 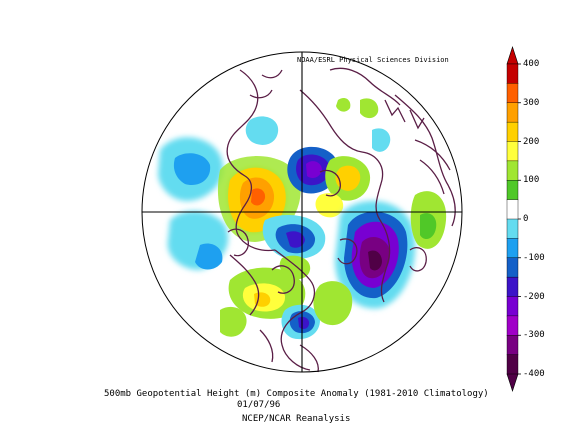 I want to click on colorbar-label: 300, so click(x=531, y=102).